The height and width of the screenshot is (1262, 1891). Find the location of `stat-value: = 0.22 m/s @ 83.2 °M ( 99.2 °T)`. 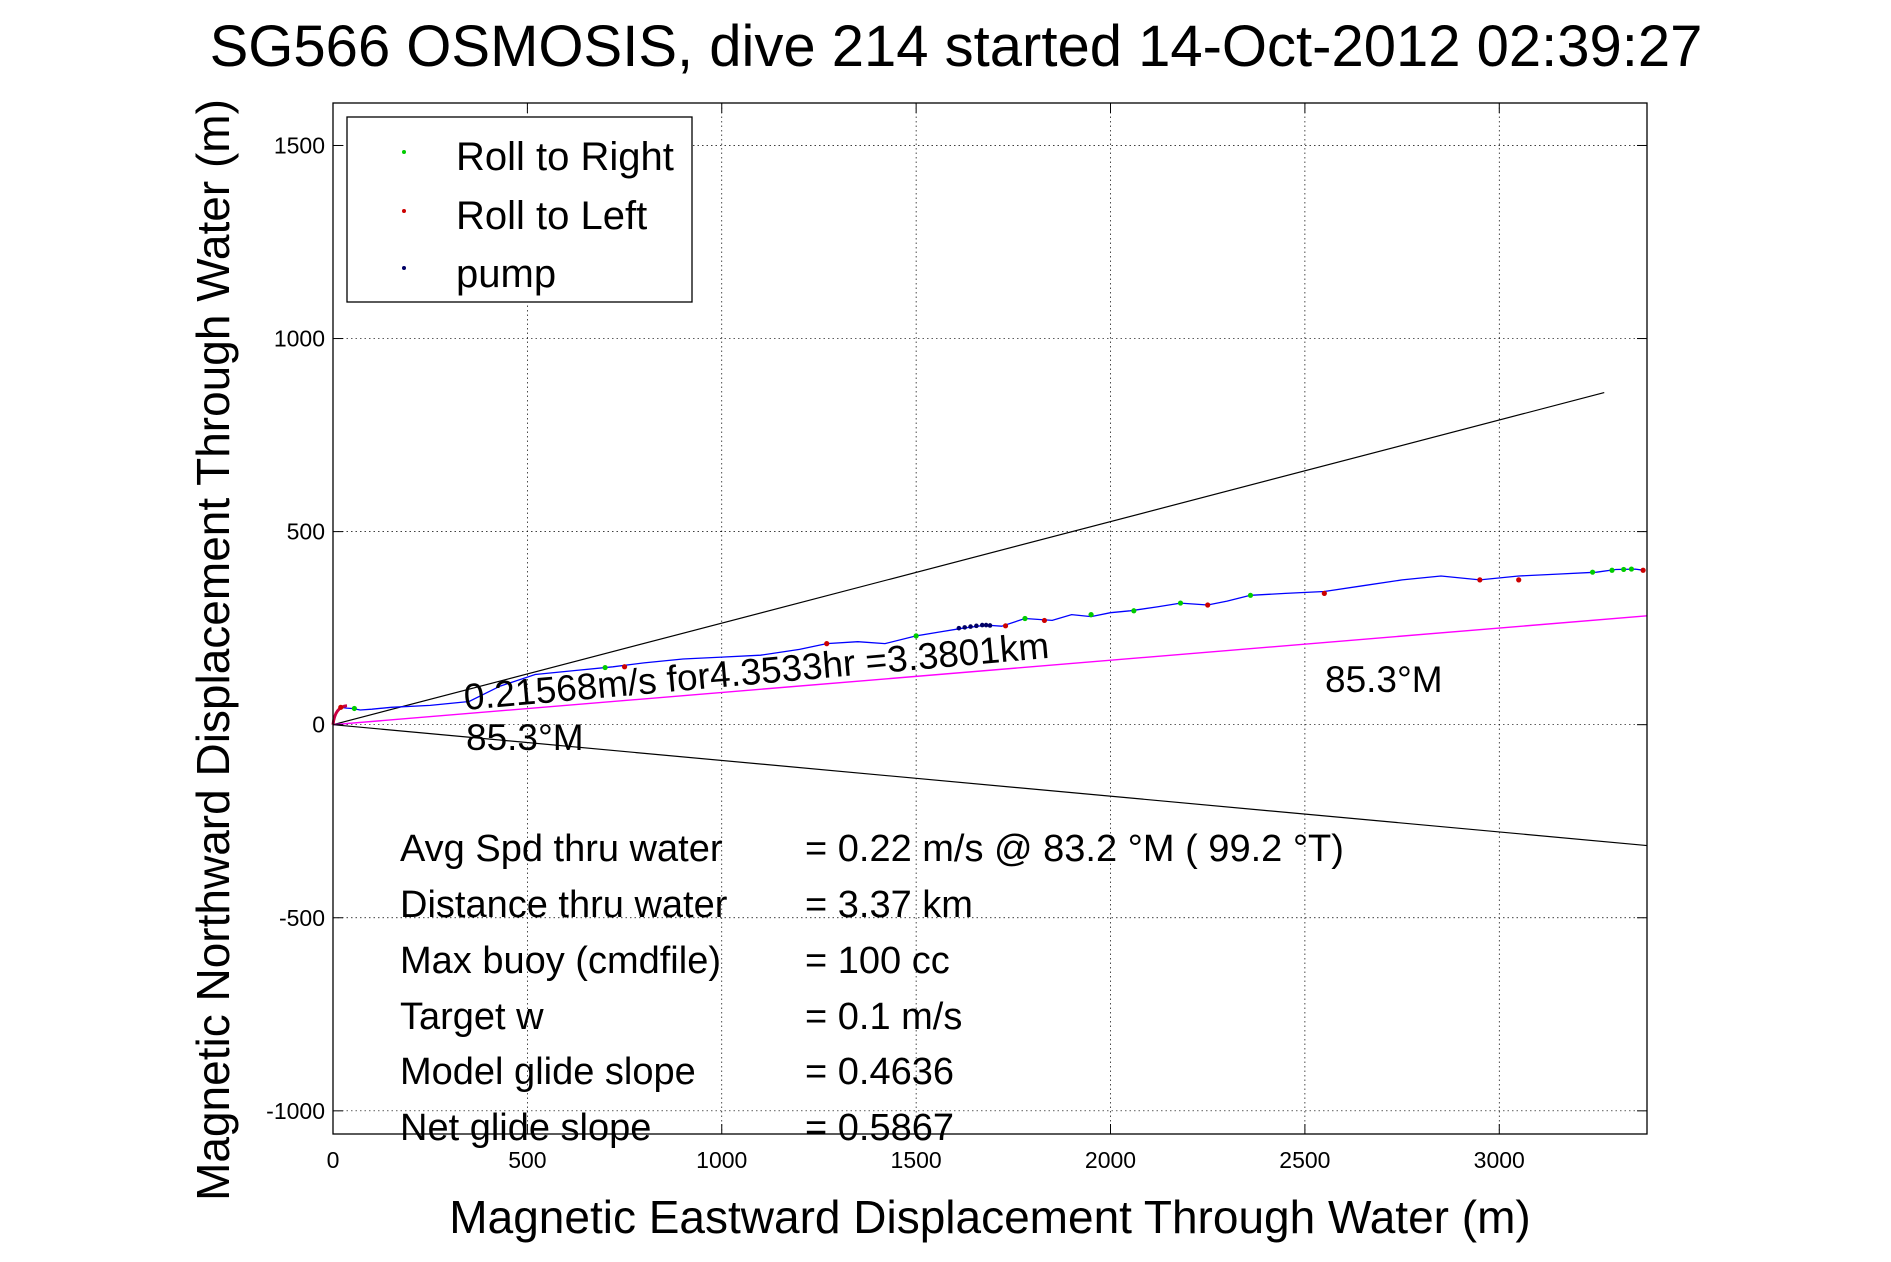

stat-value: = 0.22 m/s @ 83.2 °M ( 99.2 °T) is located at coordinates (1074, 849).